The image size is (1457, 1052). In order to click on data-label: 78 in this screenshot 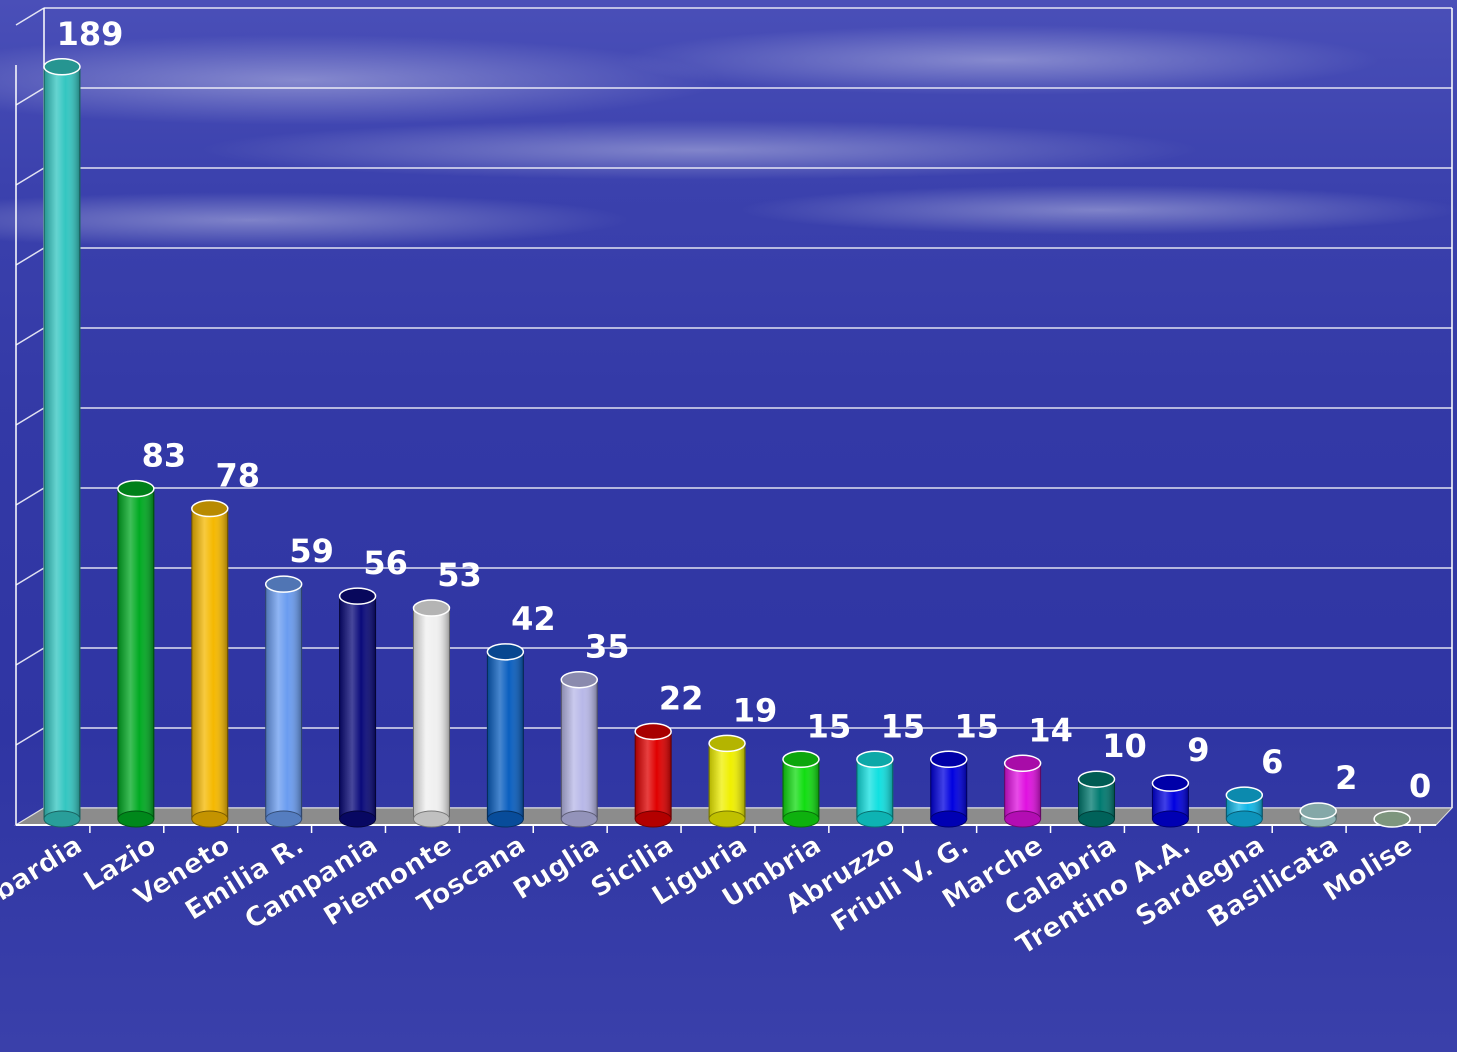, I will do `click(238, 476)`.